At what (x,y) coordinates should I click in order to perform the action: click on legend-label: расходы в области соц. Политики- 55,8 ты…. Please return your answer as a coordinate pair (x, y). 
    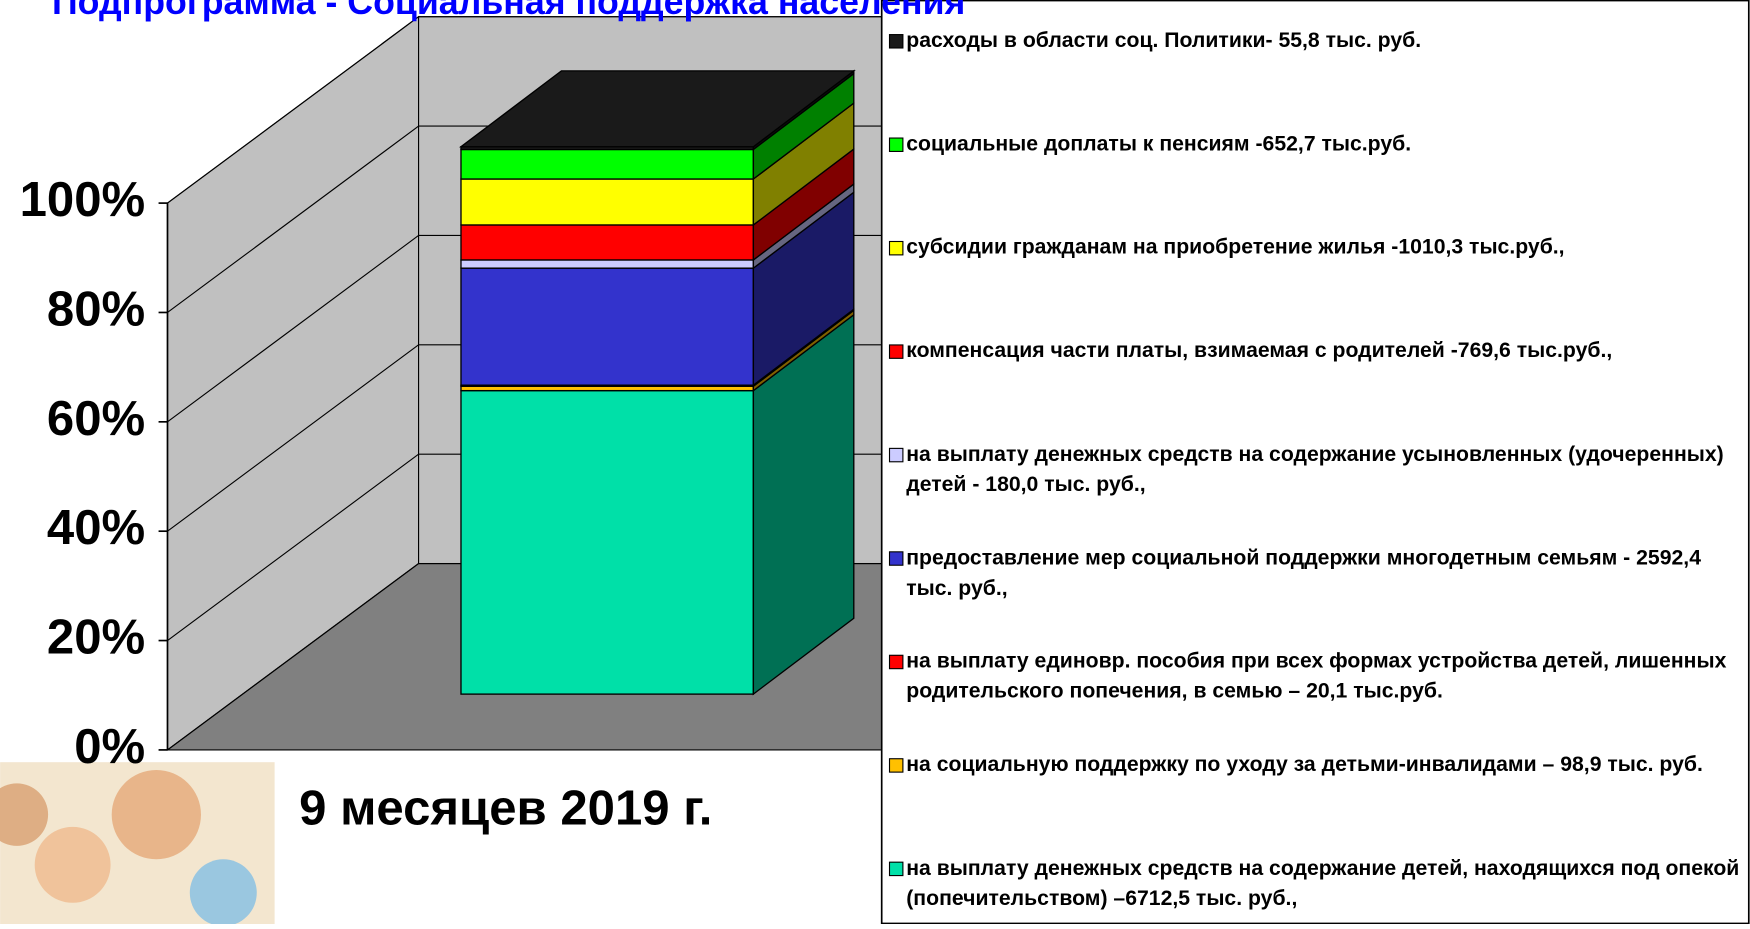
    Looking at the image, I should click on (1164, 41).